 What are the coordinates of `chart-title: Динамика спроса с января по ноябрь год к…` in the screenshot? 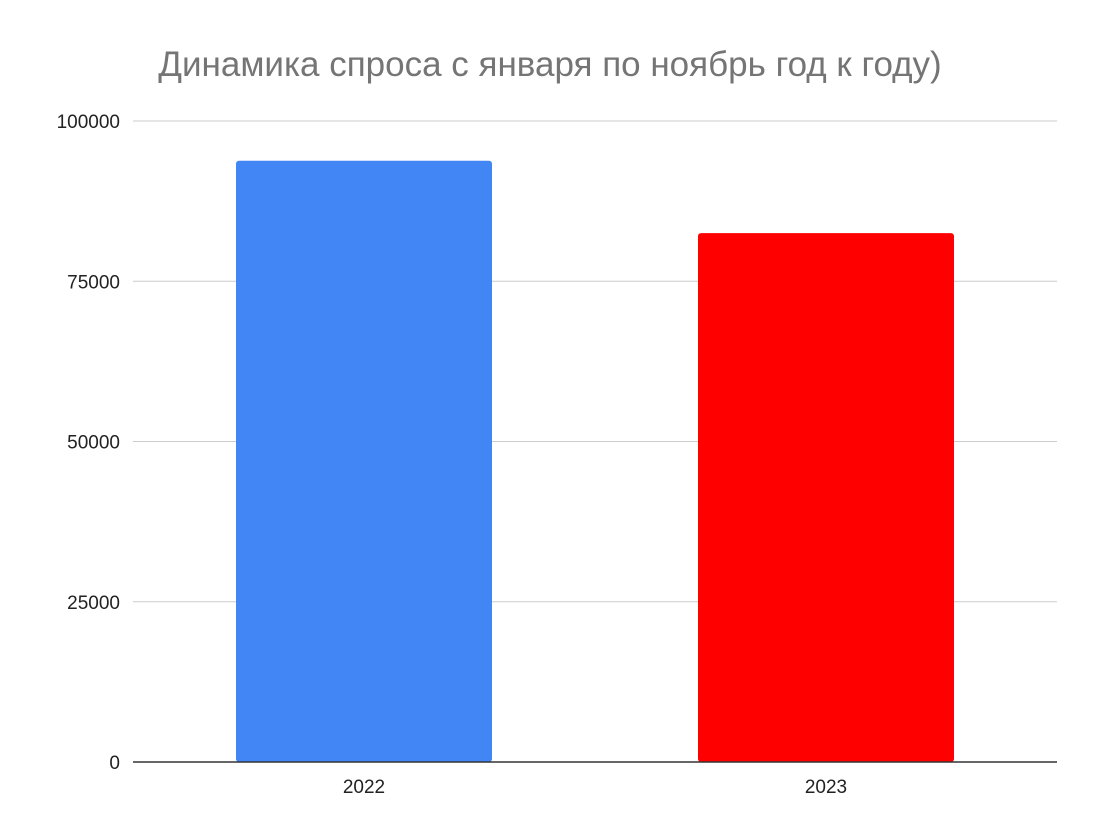 It's located at (549, 64).